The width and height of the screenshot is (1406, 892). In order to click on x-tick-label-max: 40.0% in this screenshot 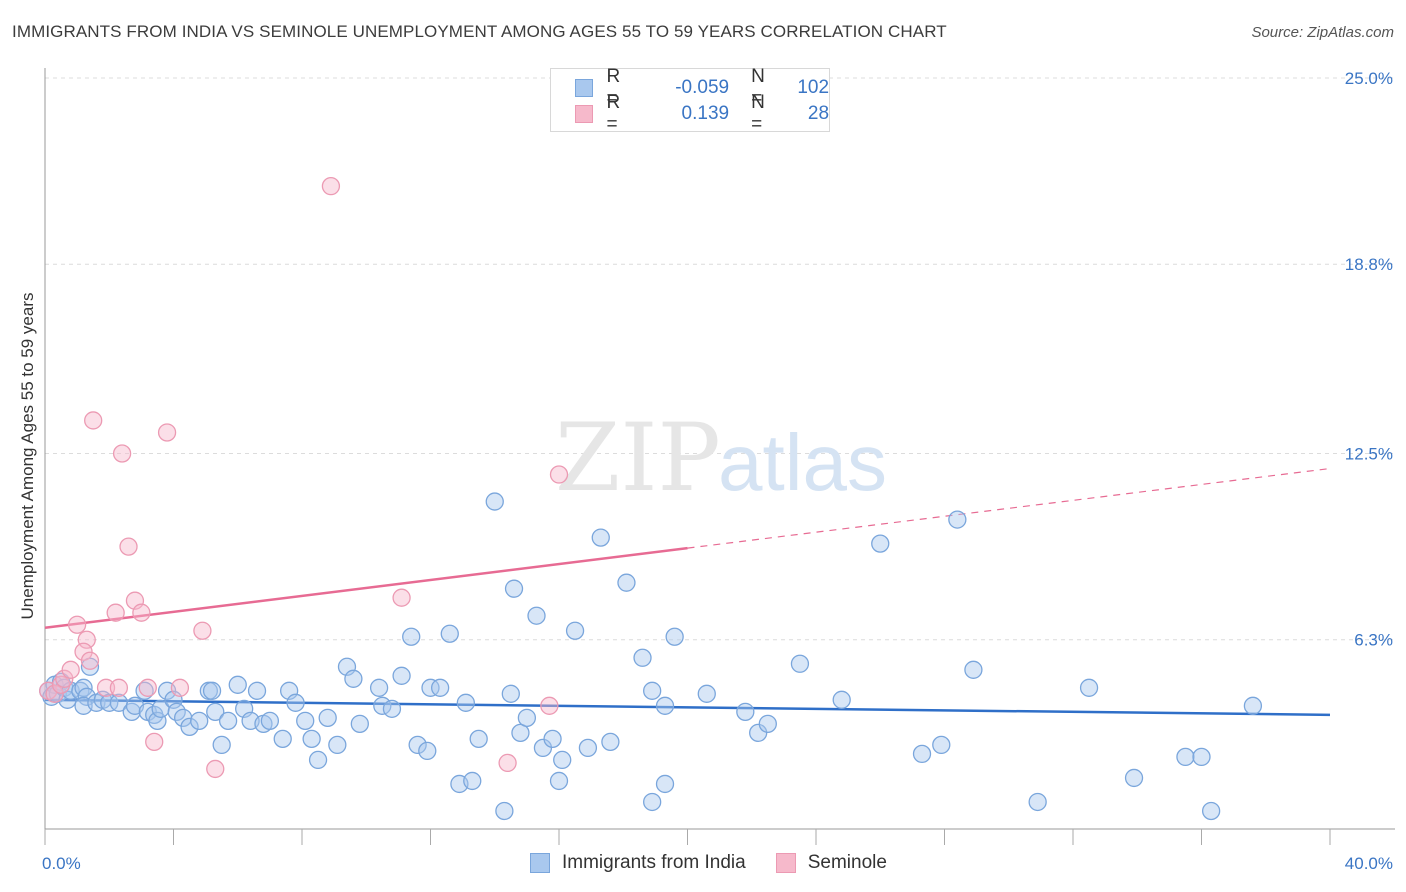, I will do `click(1369, 863)`.